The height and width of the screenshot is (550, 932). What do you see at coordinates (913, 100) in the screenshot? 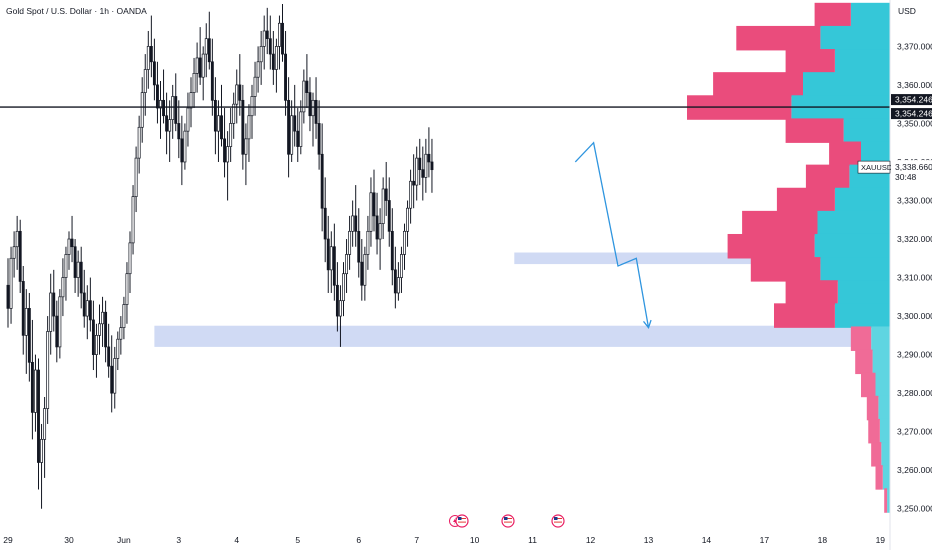
I see `hline-price-label: 3,354.246` at bounding box center [913, 100].